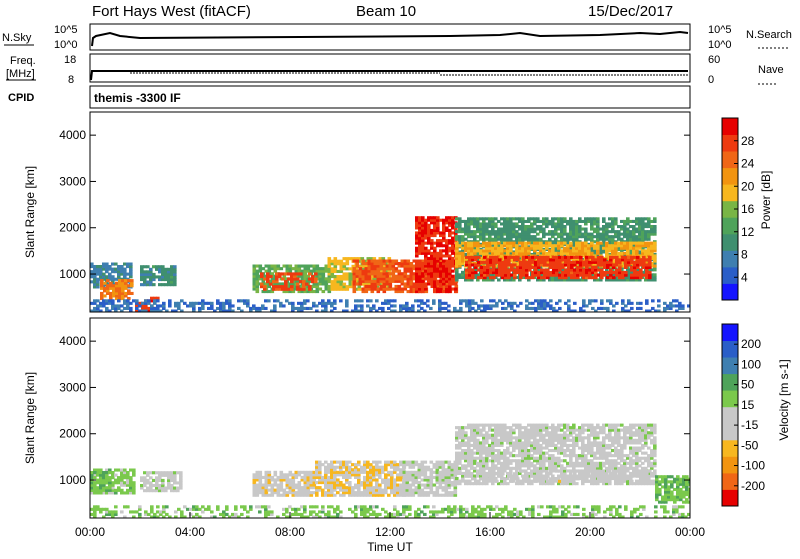 The width and height of the screenshot is (800, 559). What do you see at coordinates (748, 141) in the screenshot?
I see `power-colorbar-tick-label: 28` at bounding box center [748, 141].